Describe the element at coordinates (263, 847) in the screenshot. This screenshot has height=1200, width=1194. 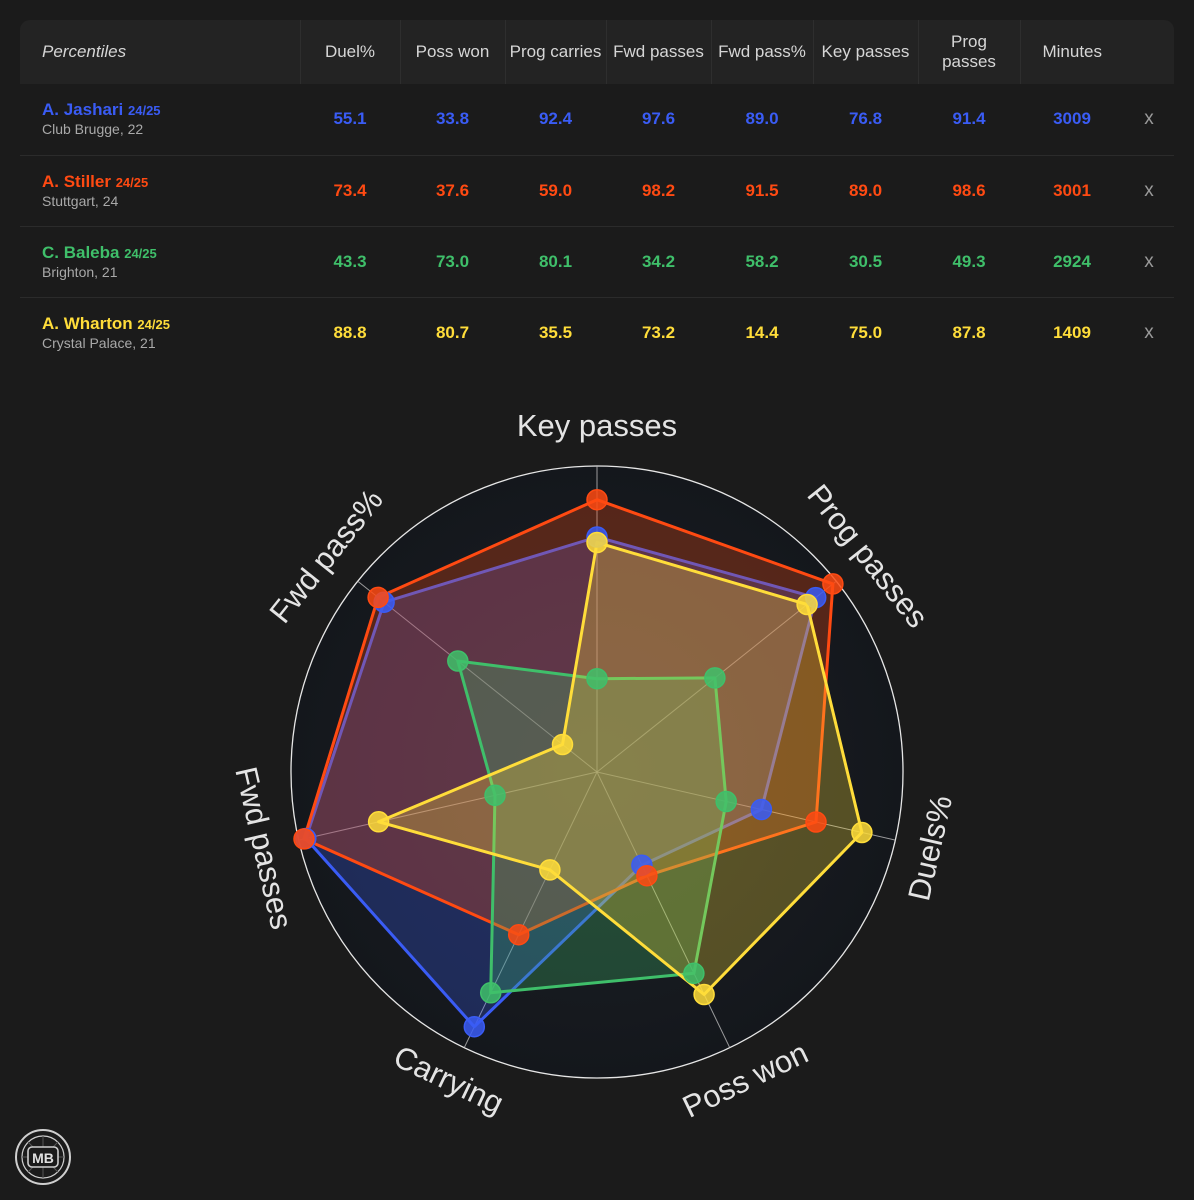
I see `radar-axis-label: Fwd passes` at that location.